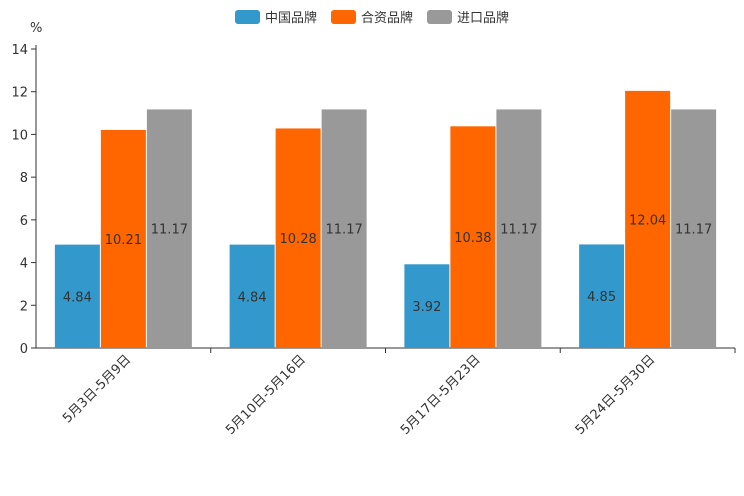  I want to click on x-category-label: 5月24日-5月30日, so click(616, 395).